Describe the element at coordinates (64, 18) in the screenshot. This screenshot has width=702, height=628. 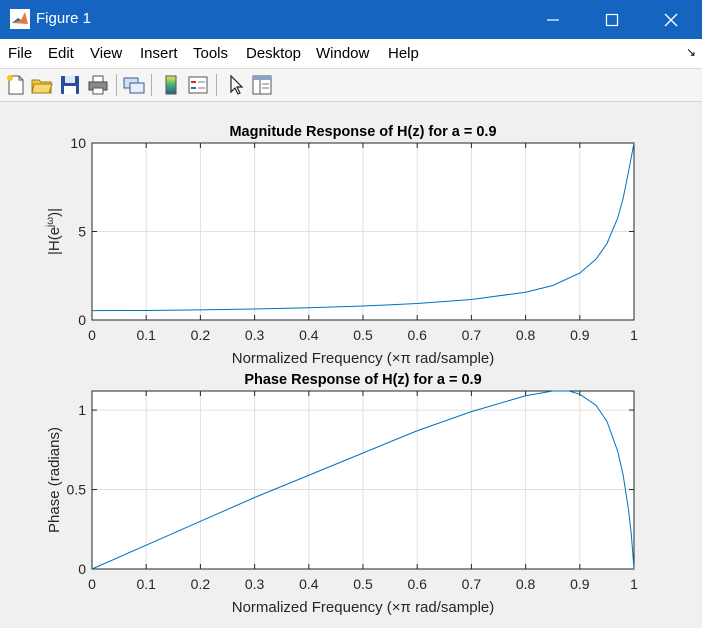
I see `window-title: Figure 1` at that location.